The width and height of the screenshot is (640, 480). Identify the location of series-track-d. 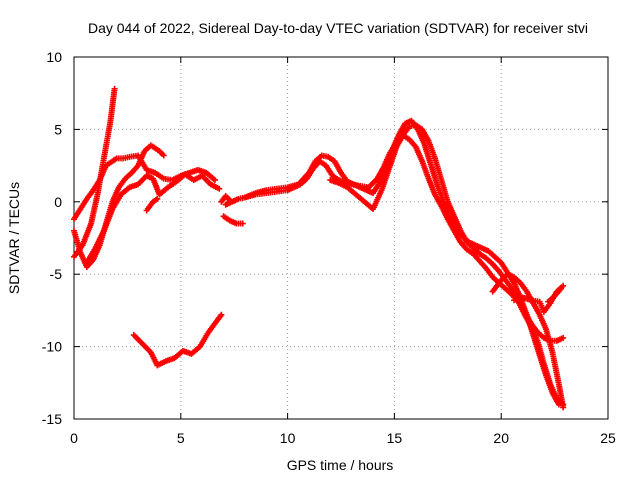
(153, 218).